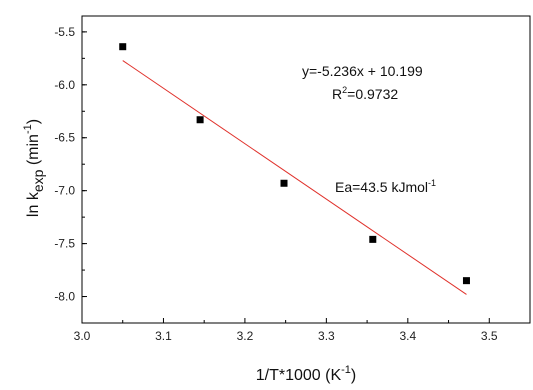  I want to click on y-tick-label: -5.5, so click(64, 32).